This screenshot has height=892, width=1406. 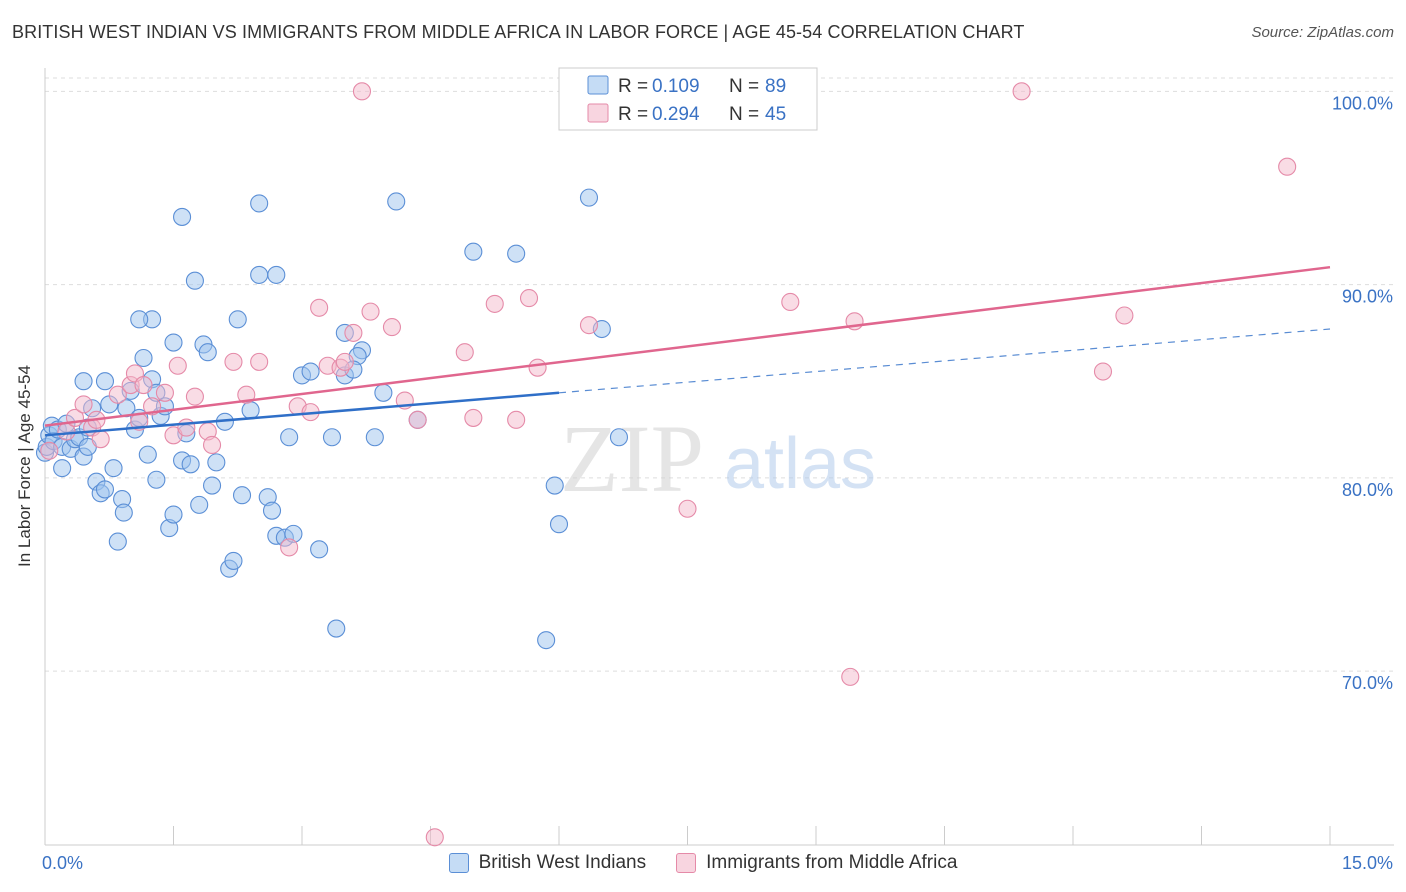 I want to click on legend-r-label-pink: R =, so click(x=633, y=114).